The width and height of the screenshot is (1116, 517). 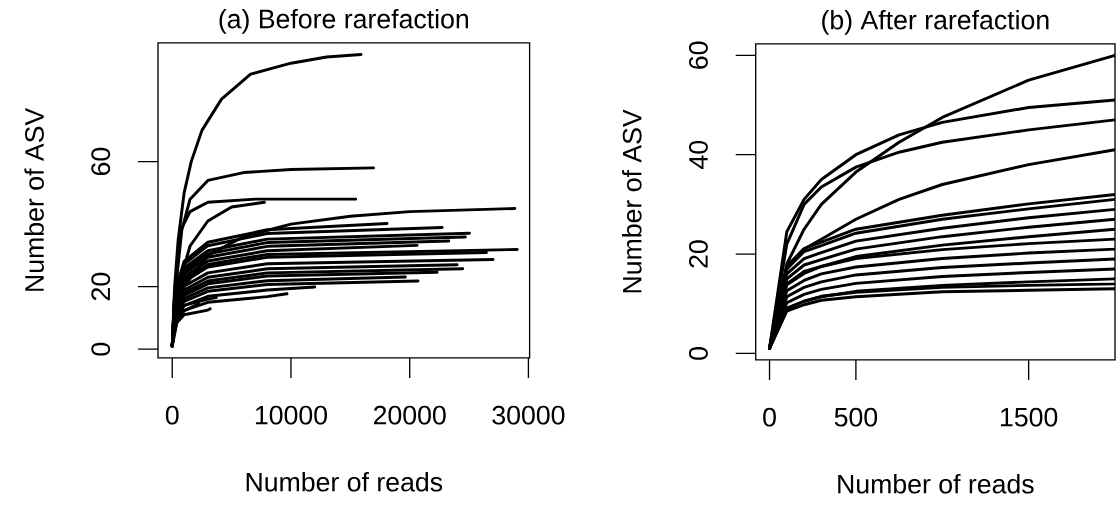 What do you see at coordinates (409, 415) in the screenshot?
I see `x-tick-label: 20000` at bounding box center [409, 415].